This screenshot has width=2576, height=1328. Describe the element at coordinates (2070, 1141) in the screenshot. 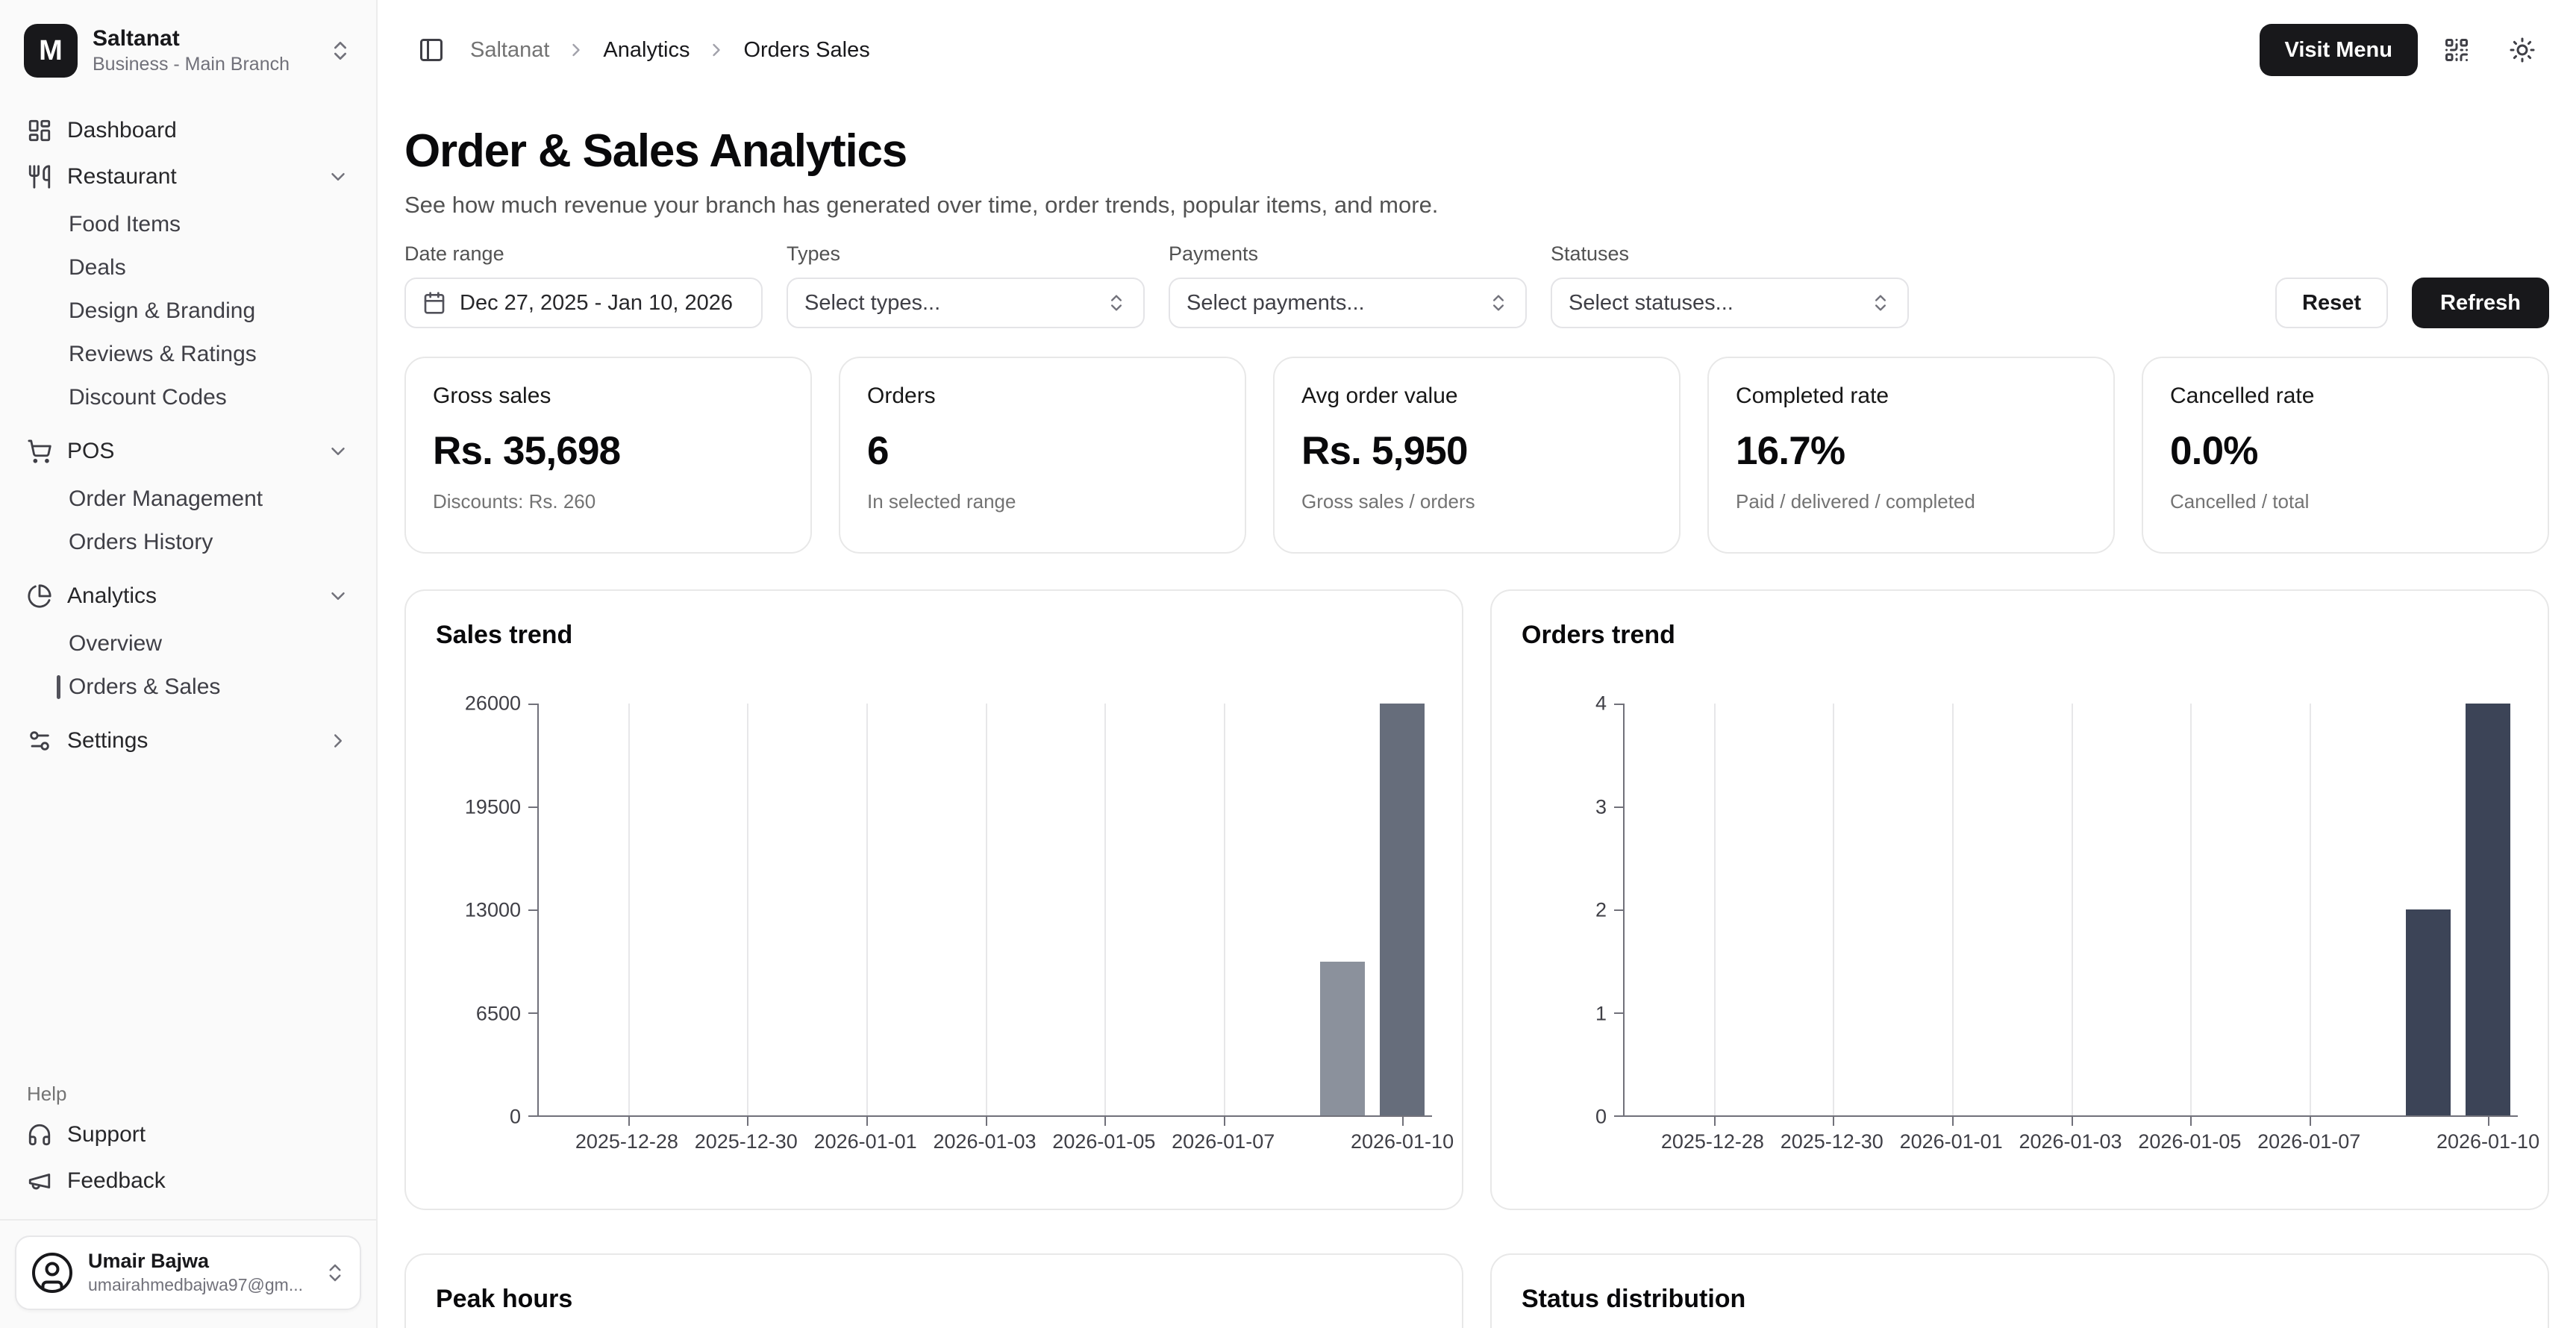

I see `x-tick-label: 2026-01-03` at that location.